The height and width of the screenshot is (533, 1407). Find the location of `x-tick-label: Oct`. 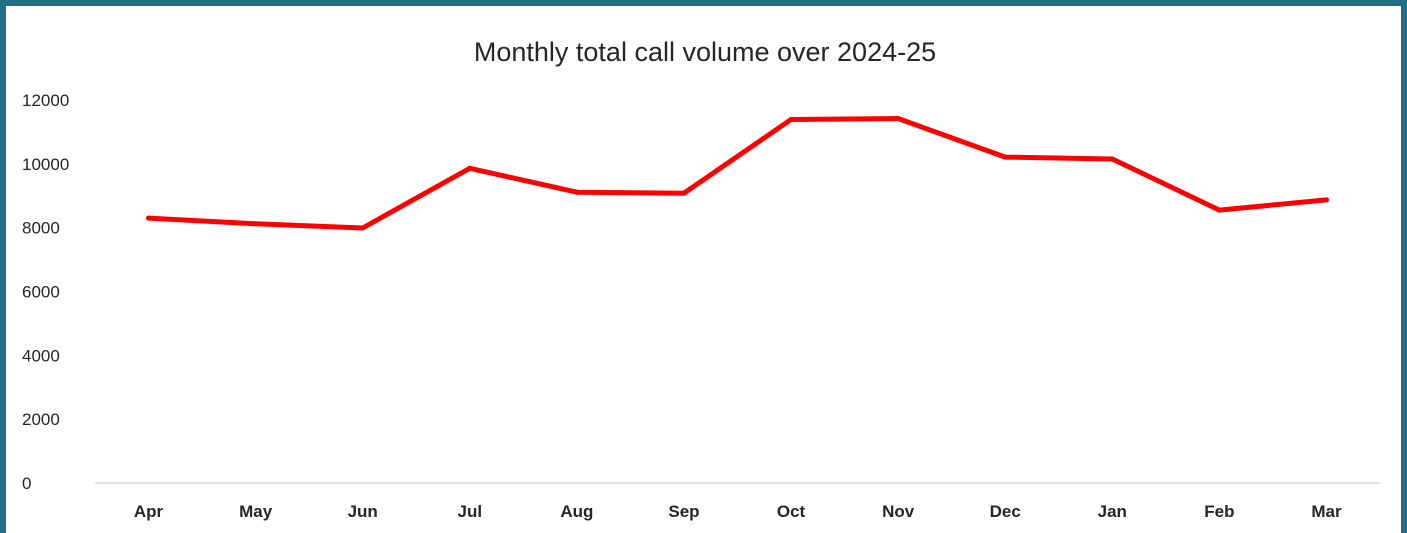

x-tick-label: Oct is located at coordinates (791, 511).